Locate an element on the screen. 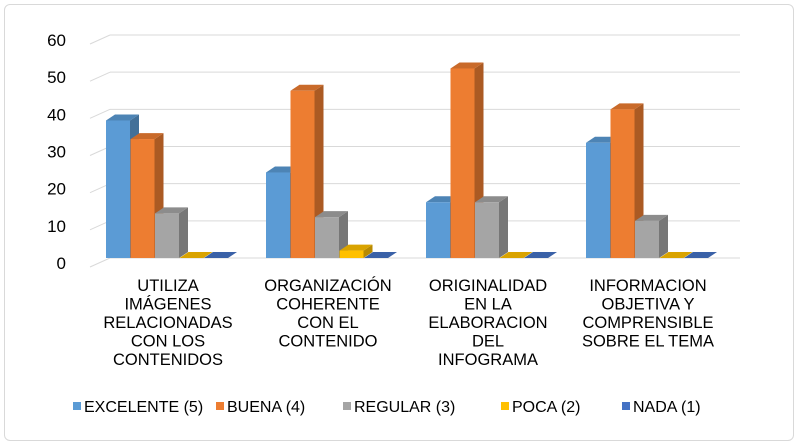  y-tick-label: 60 is located at coordinates (56, 40).